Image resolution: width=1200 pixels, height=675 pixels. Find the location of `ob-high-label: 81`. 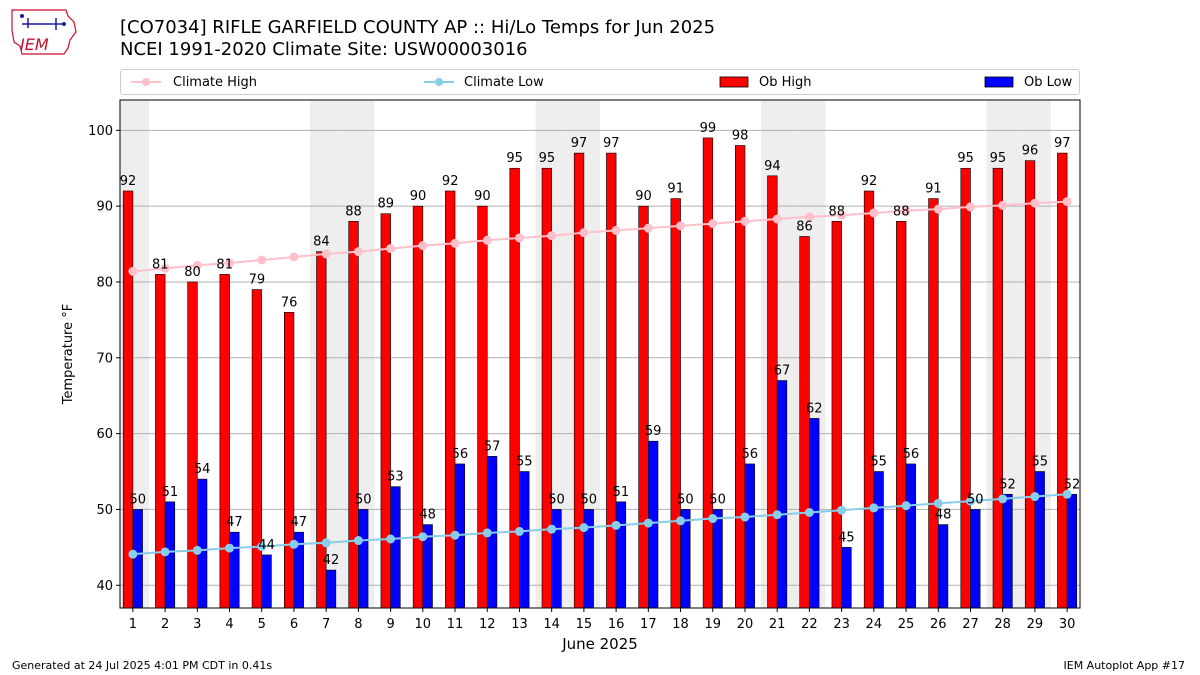

ob-high-label: 81 is located at coordinates (160, 264).